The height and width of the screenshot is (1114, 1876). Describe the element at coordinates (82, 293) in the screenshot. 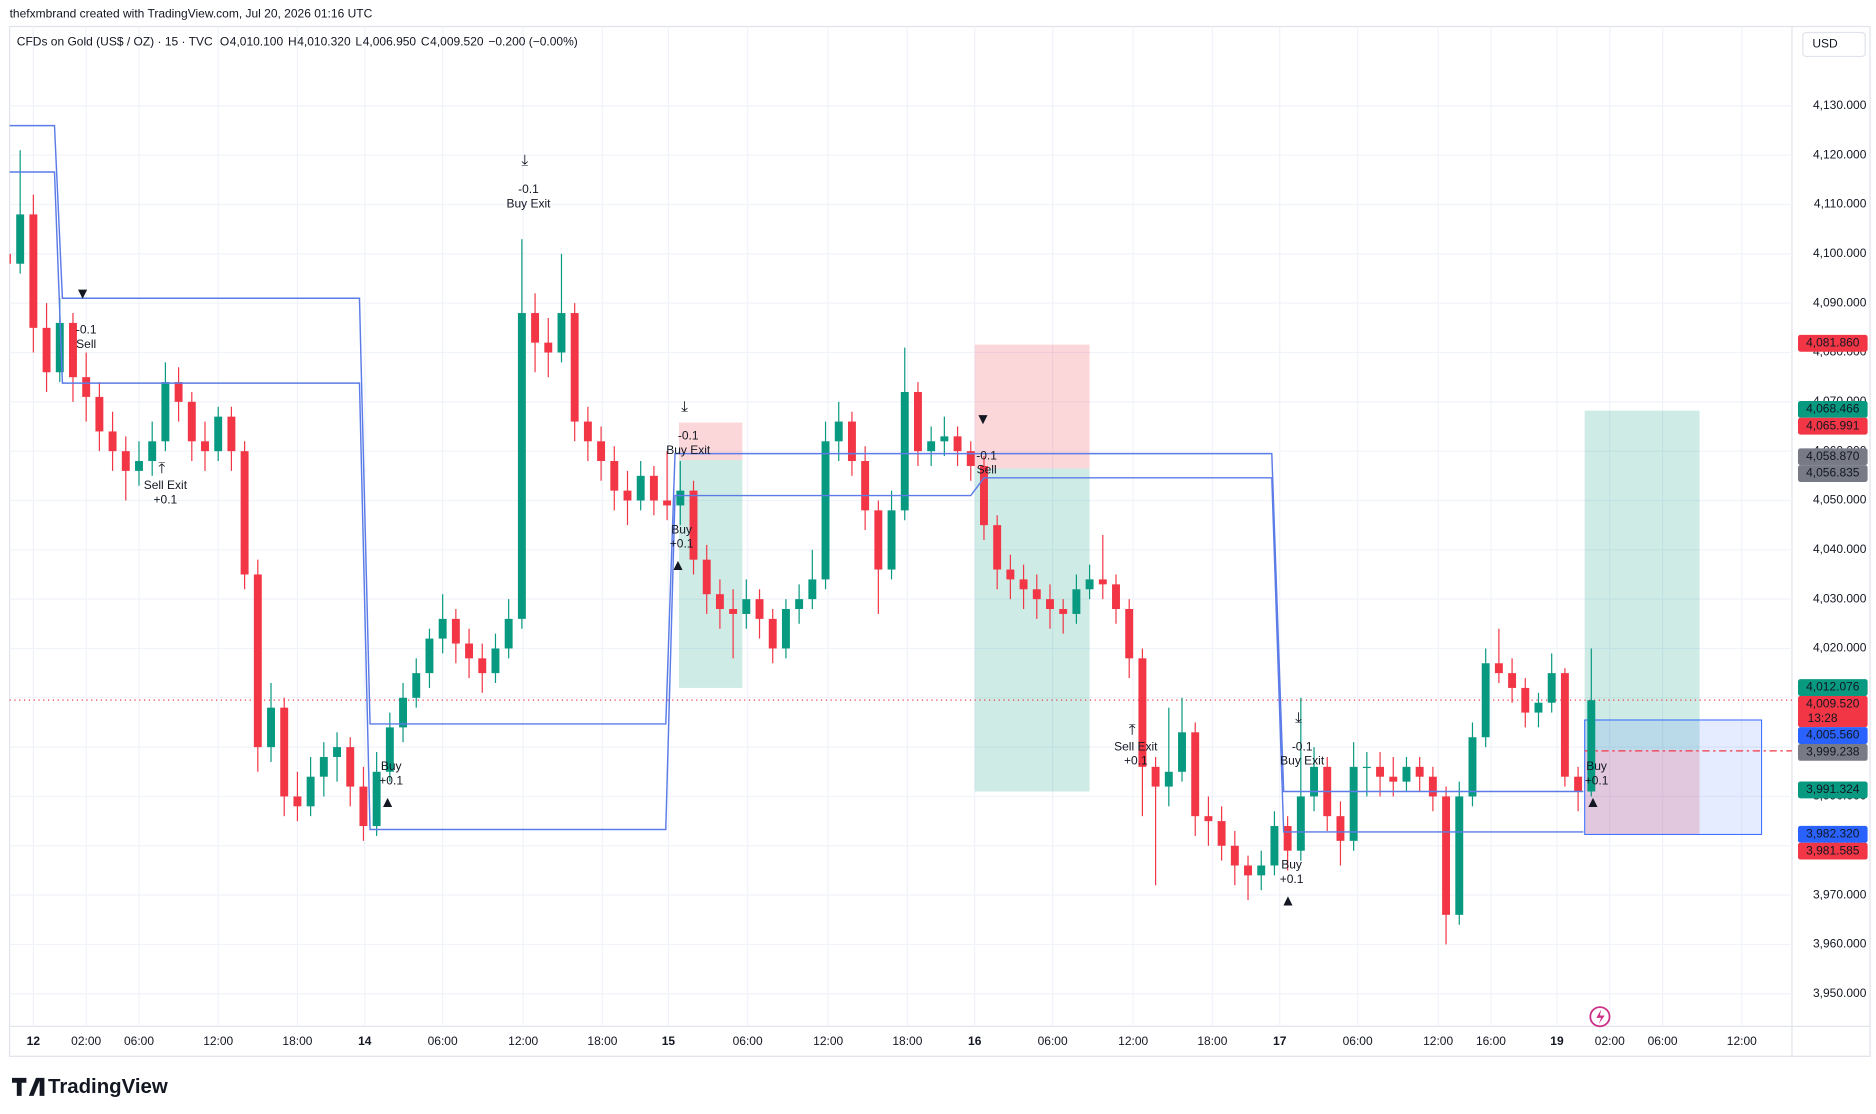

I see `signal-marker: ▼` at that location.